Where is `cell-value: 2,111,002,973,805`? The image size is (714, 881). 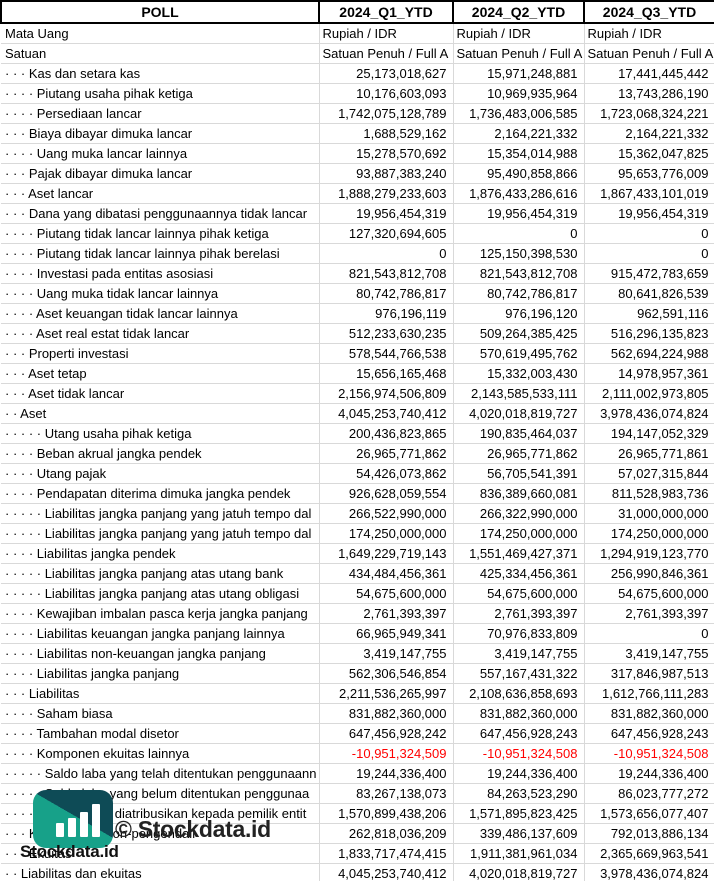
cell-value: 2,111,002,973,805 is located at coordinates (649, 393).